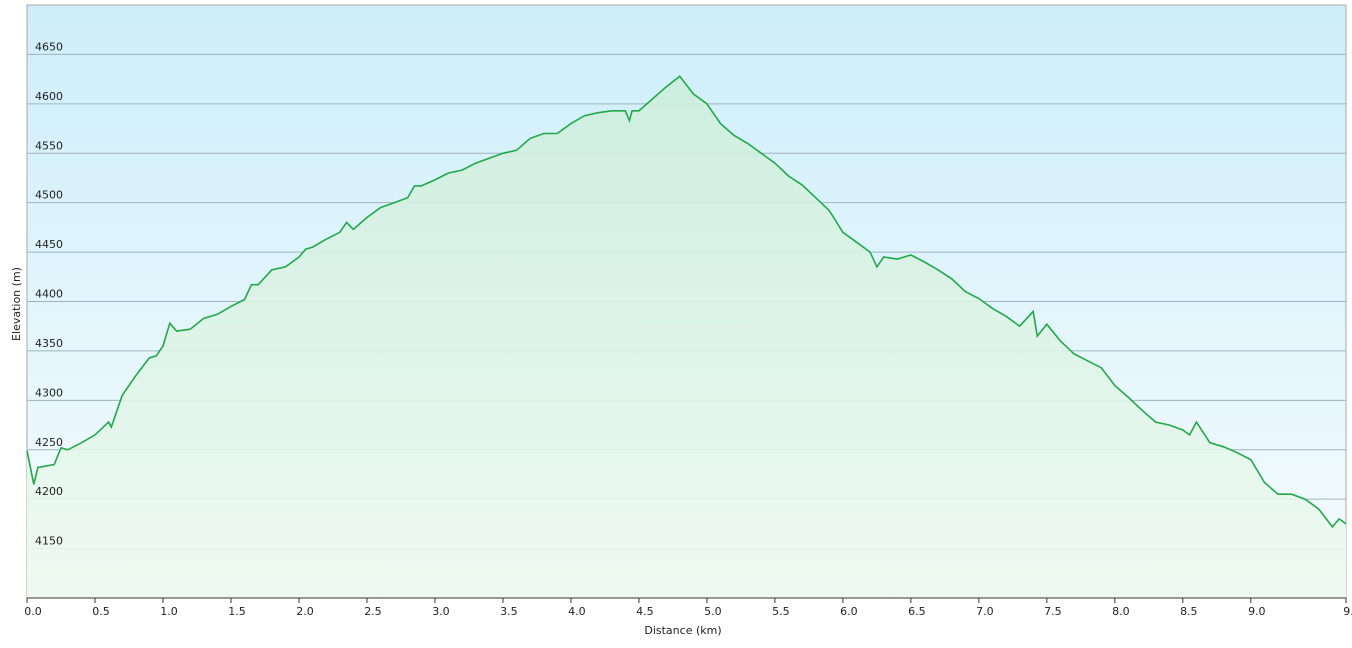 The width and height of the screenshot is (1352, 648). I want to click on y-tick-label: 4400, so click(49, 294).